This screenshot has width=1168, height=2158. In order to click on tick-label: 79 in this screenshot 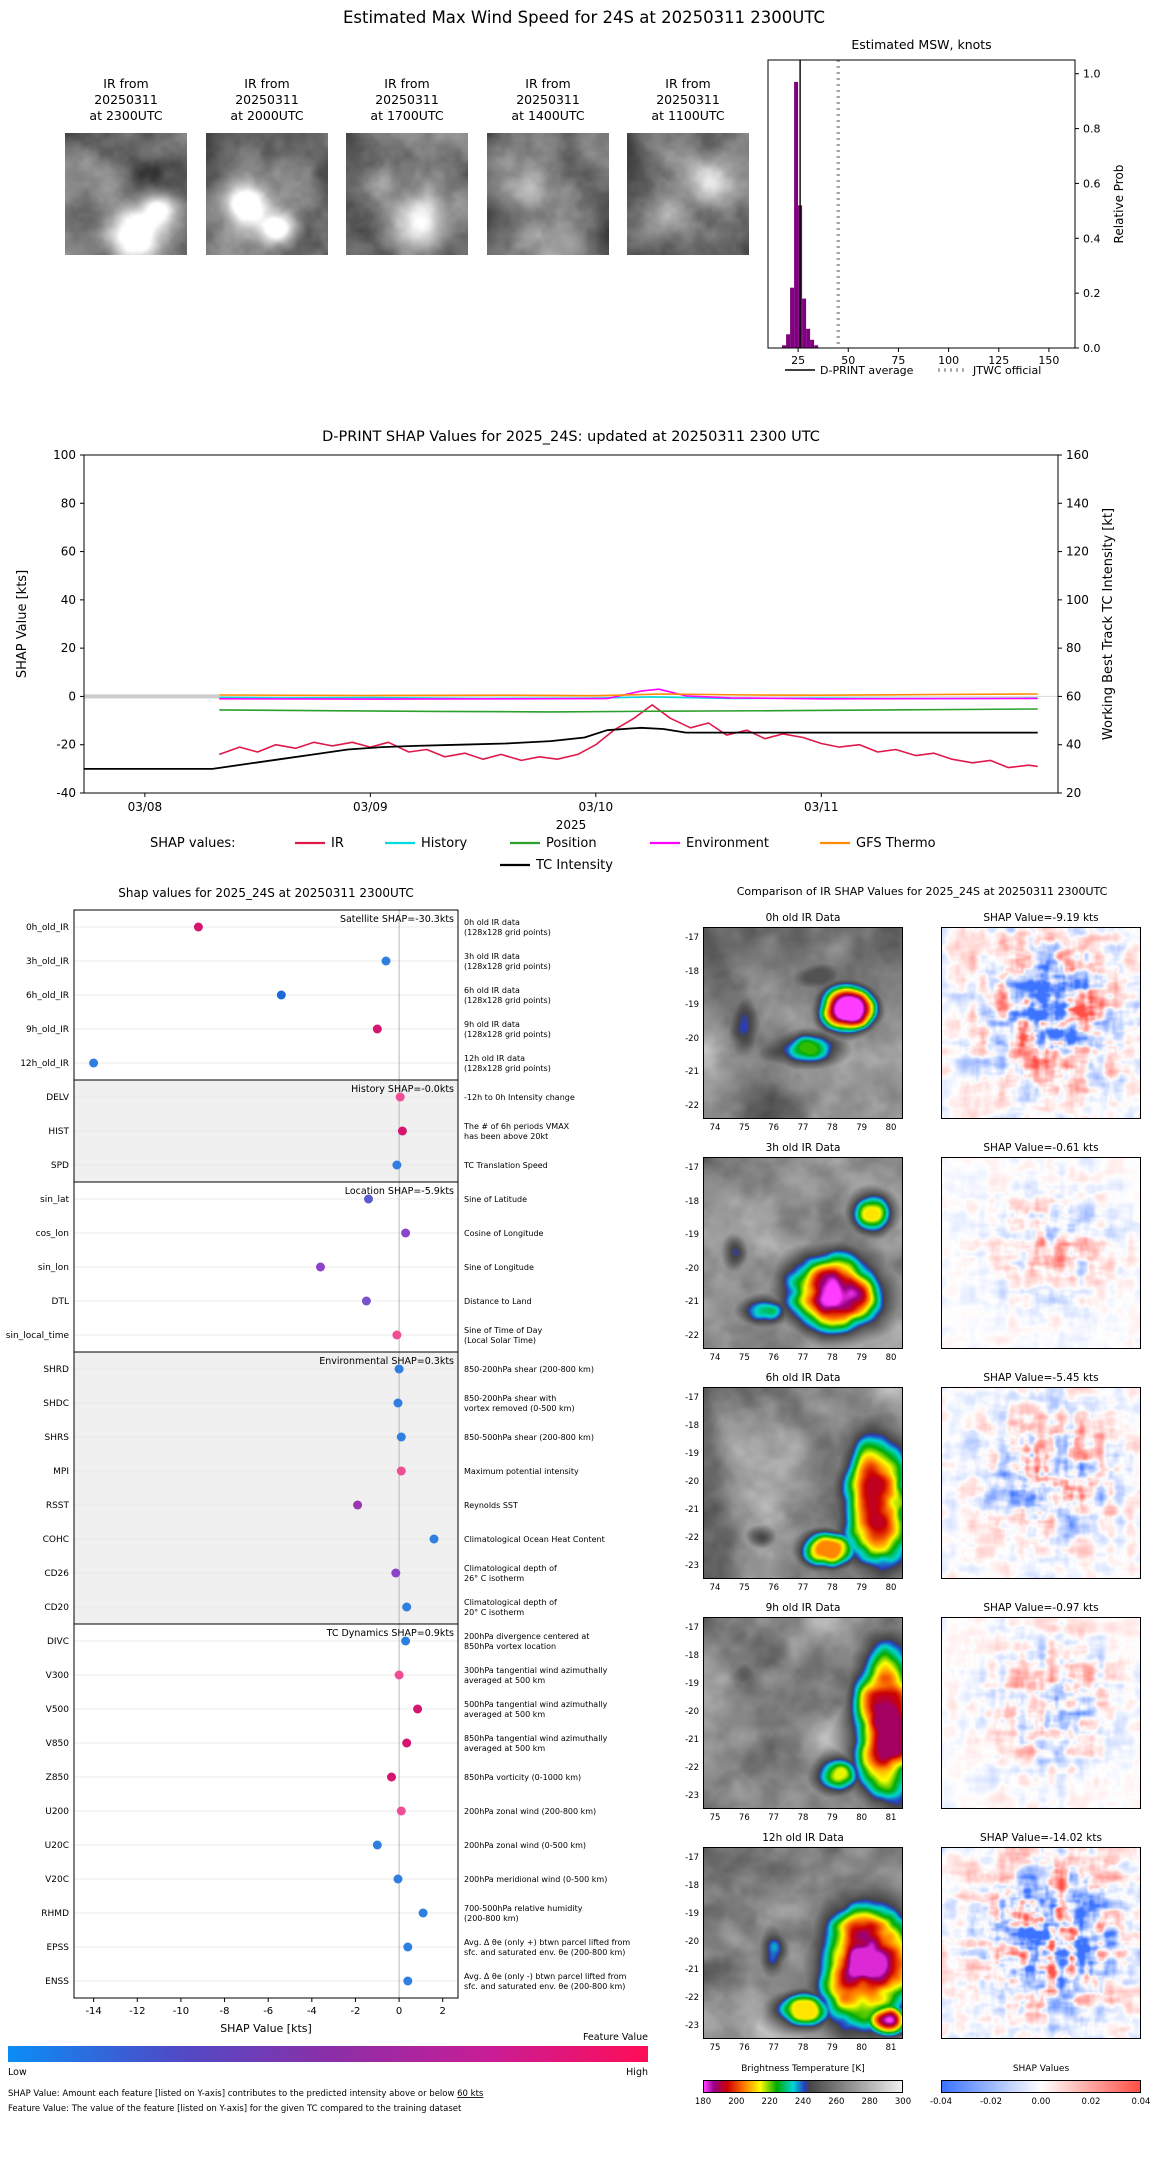, I will do `click(832, 1818)`.